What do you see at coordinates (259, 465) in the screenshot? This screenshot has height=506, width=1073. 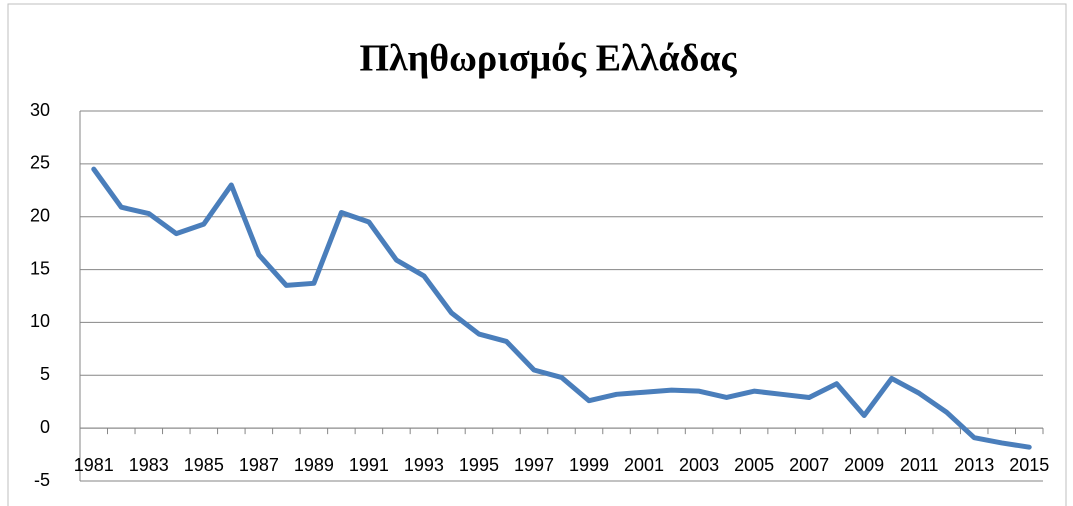 I see `x-tick-label: 1987` at bounding box center [259, 465].